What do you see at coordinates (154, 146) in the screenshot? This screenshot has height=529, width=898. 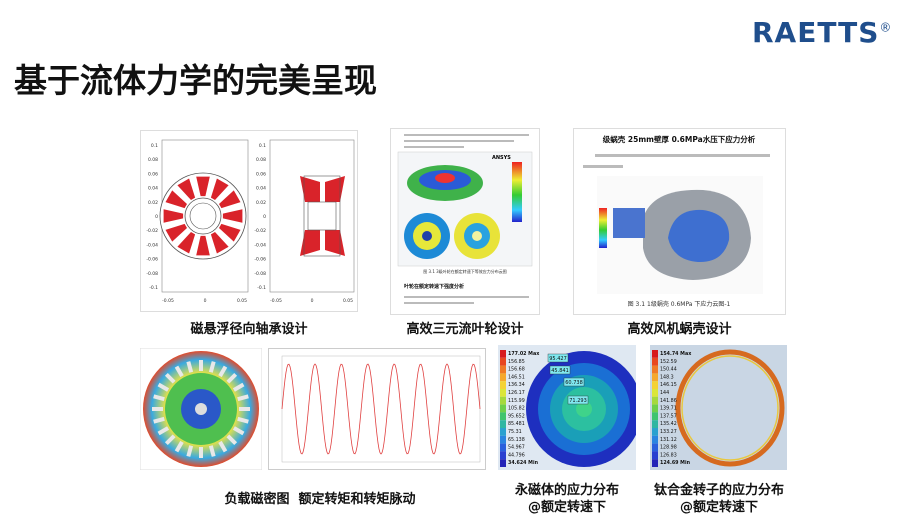 I see `y-tick-label: 0.1` at bounding box center [154, 146].